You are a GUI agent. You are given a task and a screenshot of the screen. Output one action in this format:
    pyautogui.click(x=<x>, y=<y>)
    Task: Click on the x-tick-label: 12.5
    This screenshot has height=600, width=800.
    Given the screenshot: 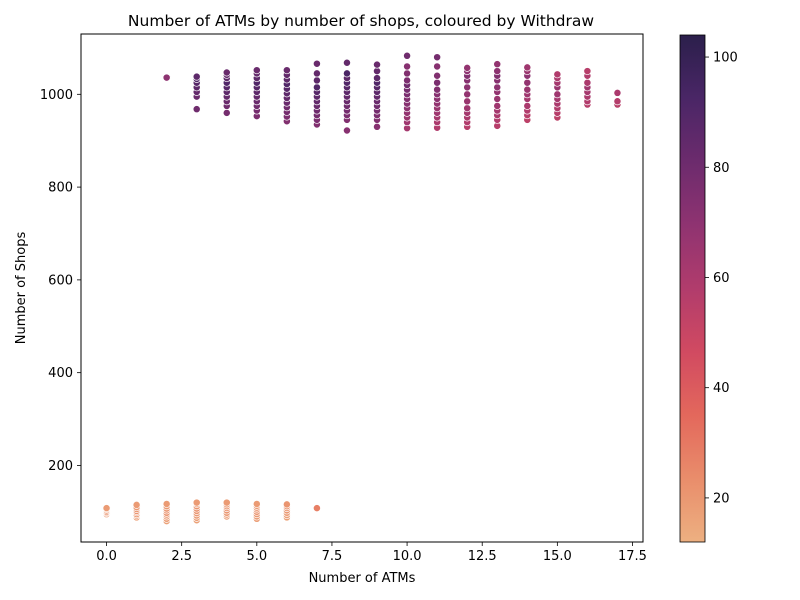 What is the action you would take?
    pyautogui.click(x=482, y=556)
    